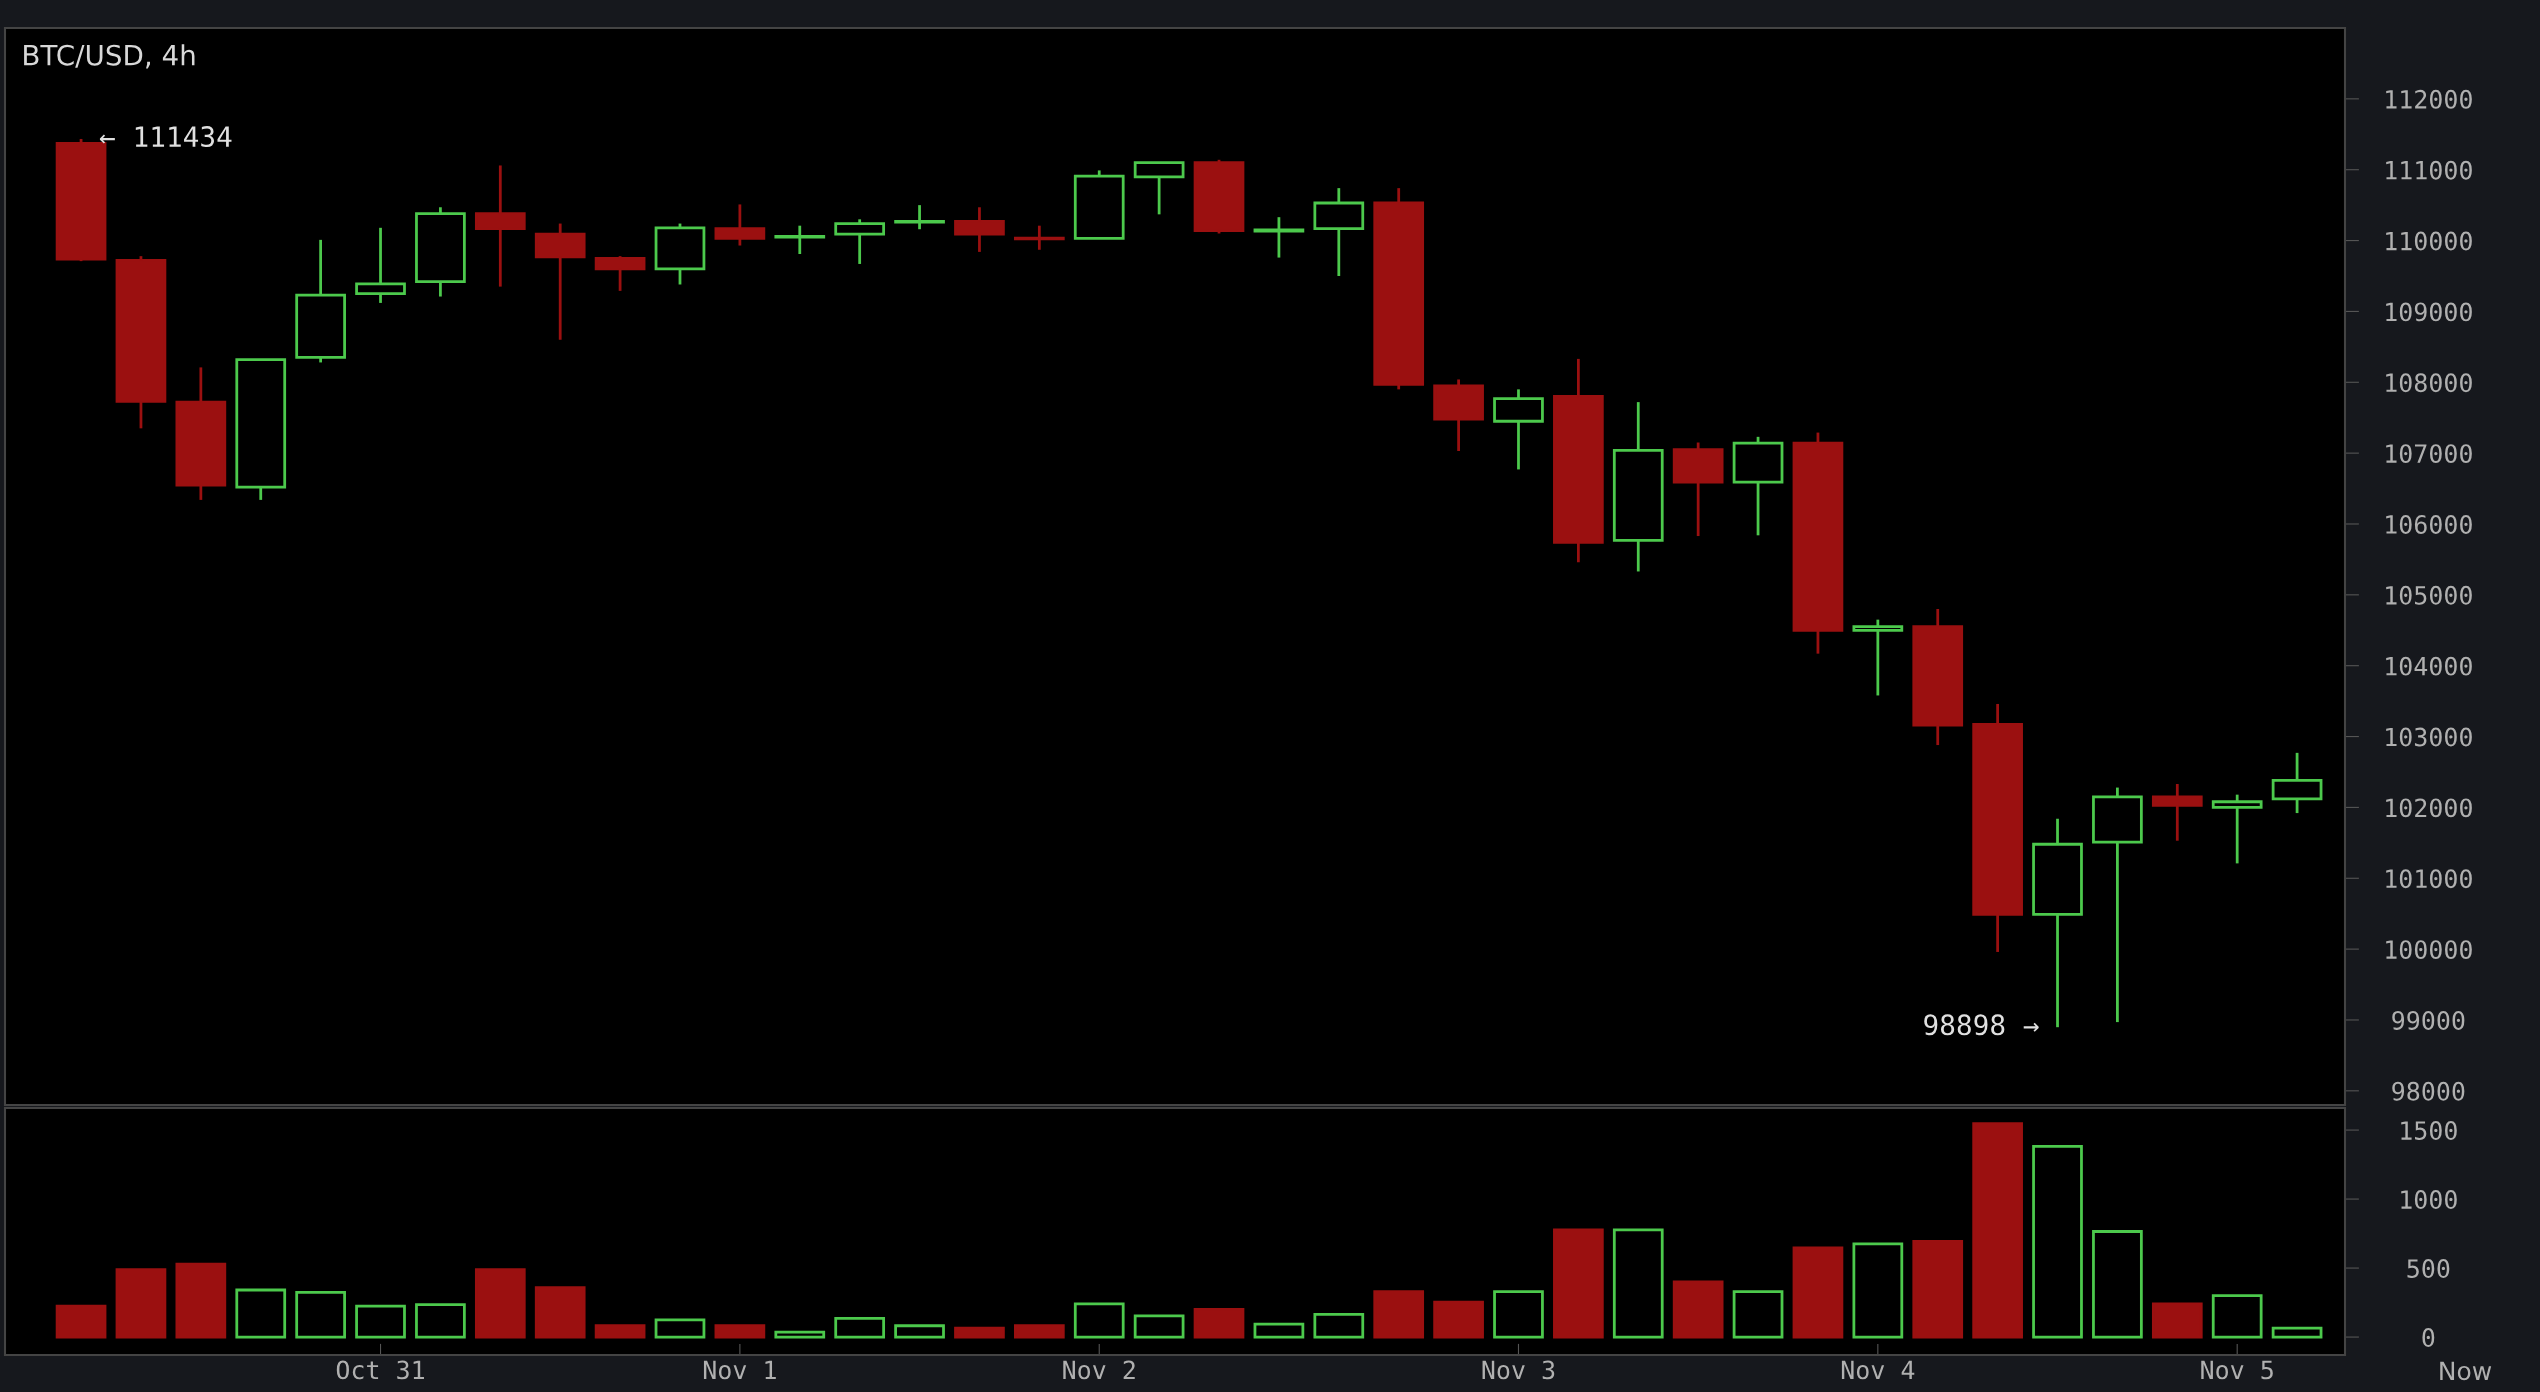 The width and height of the screenshot is (2540, 1392). I want to click on annotation: ← 111434, so click(165, 137).